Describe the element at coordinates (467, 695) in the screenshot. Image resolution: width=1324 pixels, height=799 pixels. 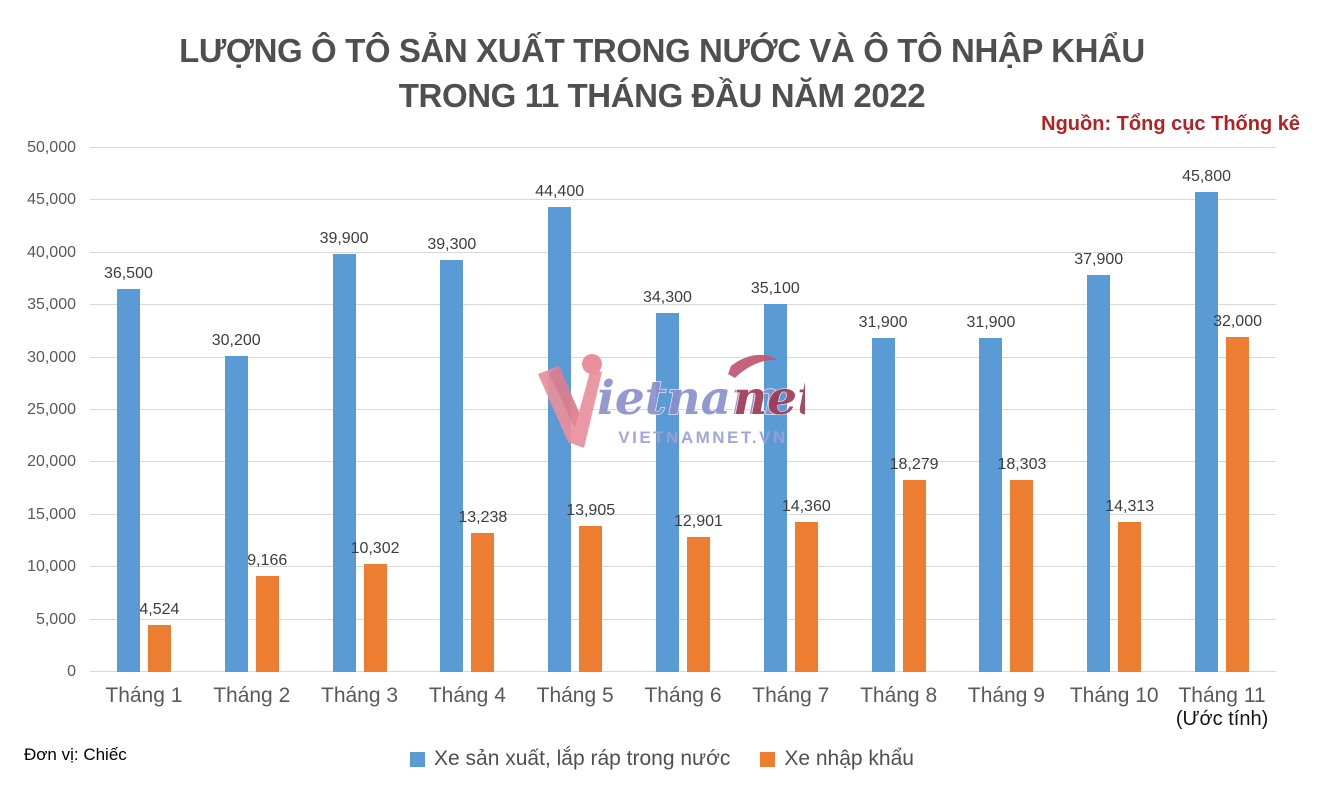
I see `x-tick-label: Tháng 4` at that location.